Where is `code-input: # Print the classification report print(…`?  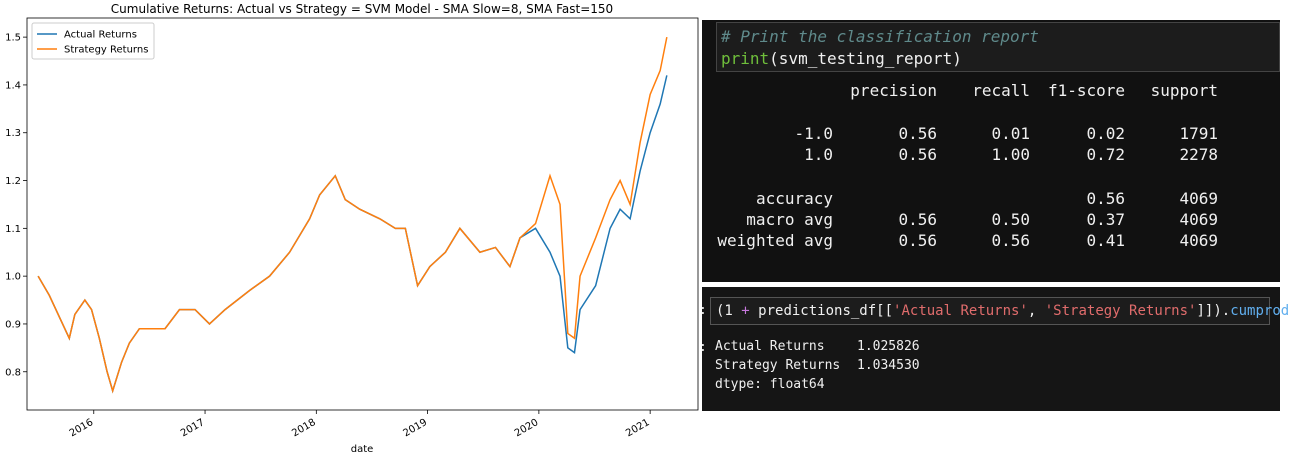 code-input: # Print the classification report print(… is located at coordinates (998, 47).